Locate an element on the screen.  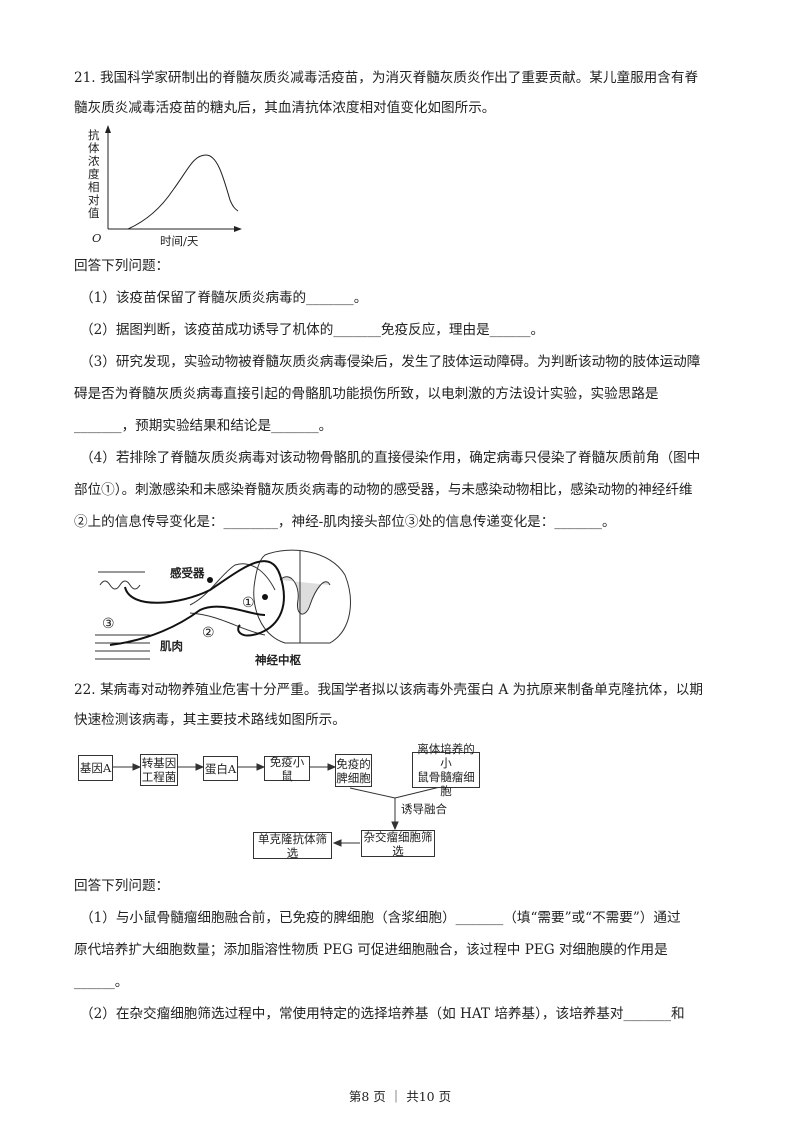
flow-immunized-mouse: 免疫小鼠 is located at coordinates (287, 769).